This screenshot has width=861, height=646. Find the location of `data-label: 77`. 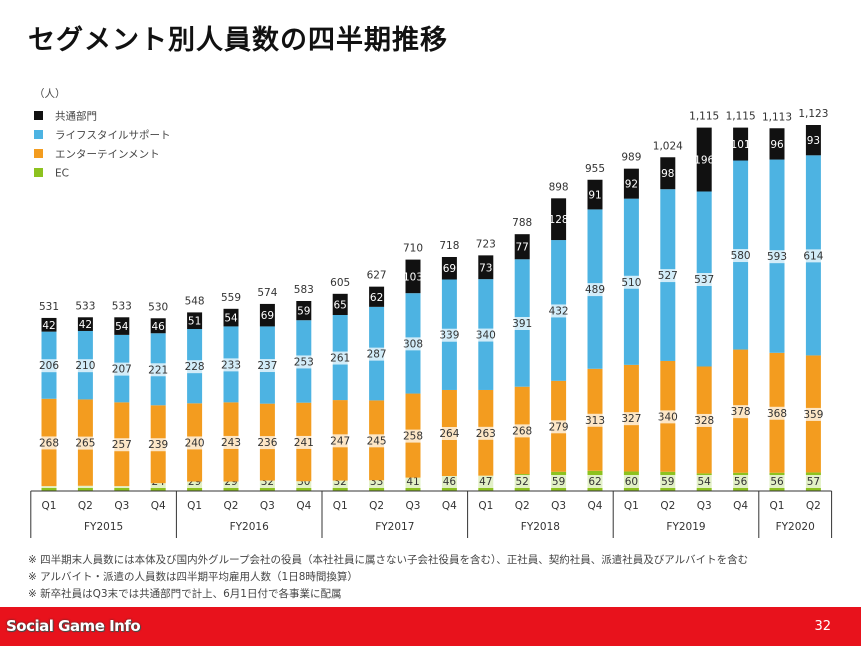

data-label: 77 is located at coordinates (522, 248).